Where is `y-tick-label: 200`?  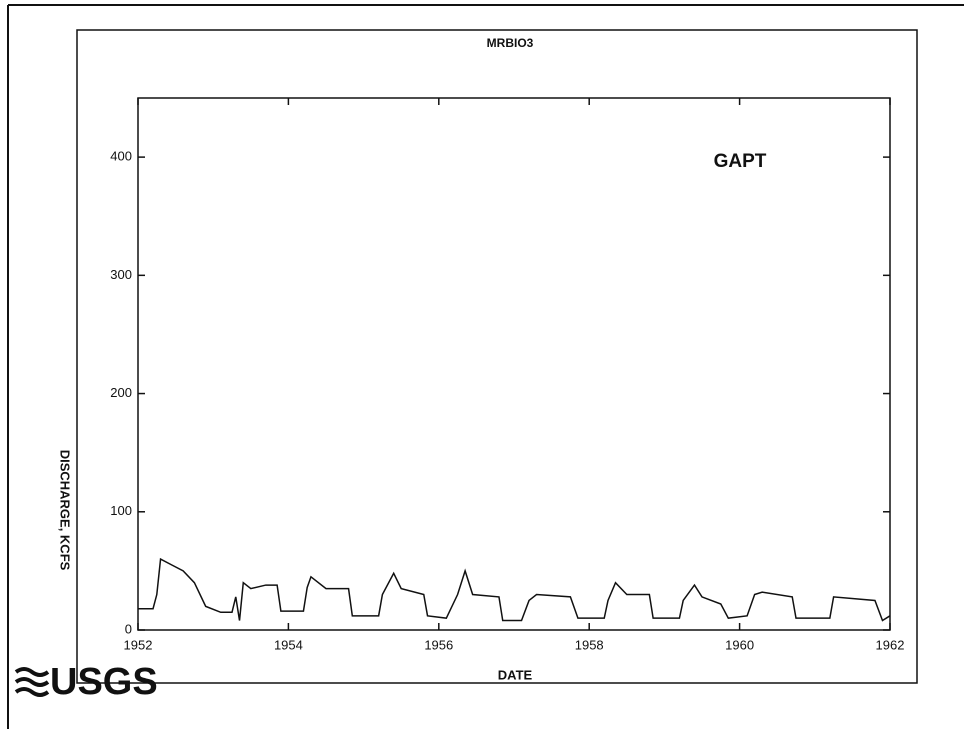 y-tick-label: 200 is located at coordinates (121, 392).